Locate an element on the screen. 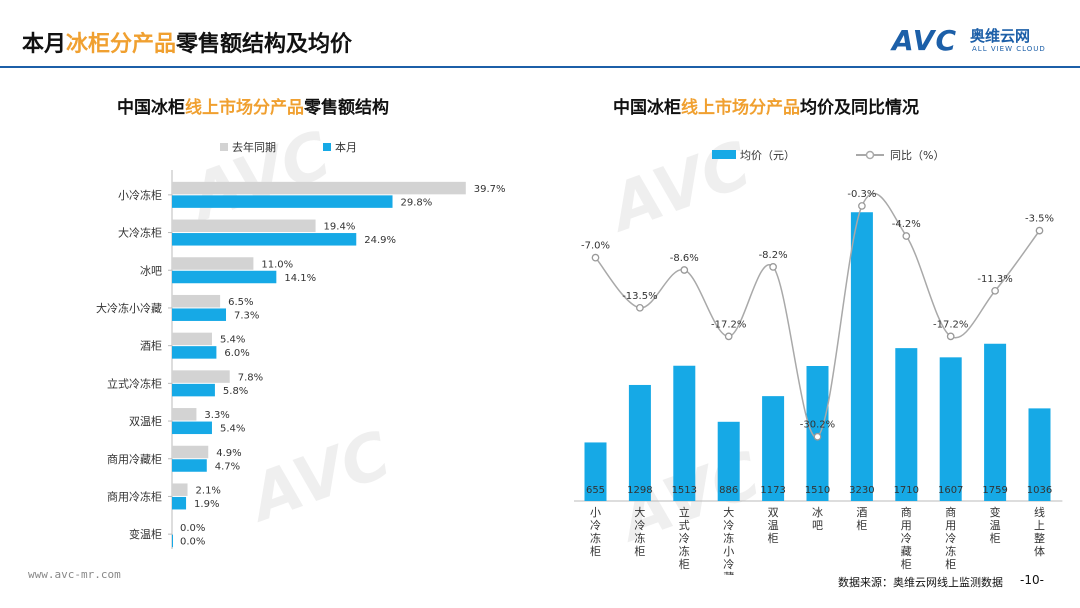  data-source: 数据来源：奥维云网线上监测数据 is located at coordinates (920, 582).